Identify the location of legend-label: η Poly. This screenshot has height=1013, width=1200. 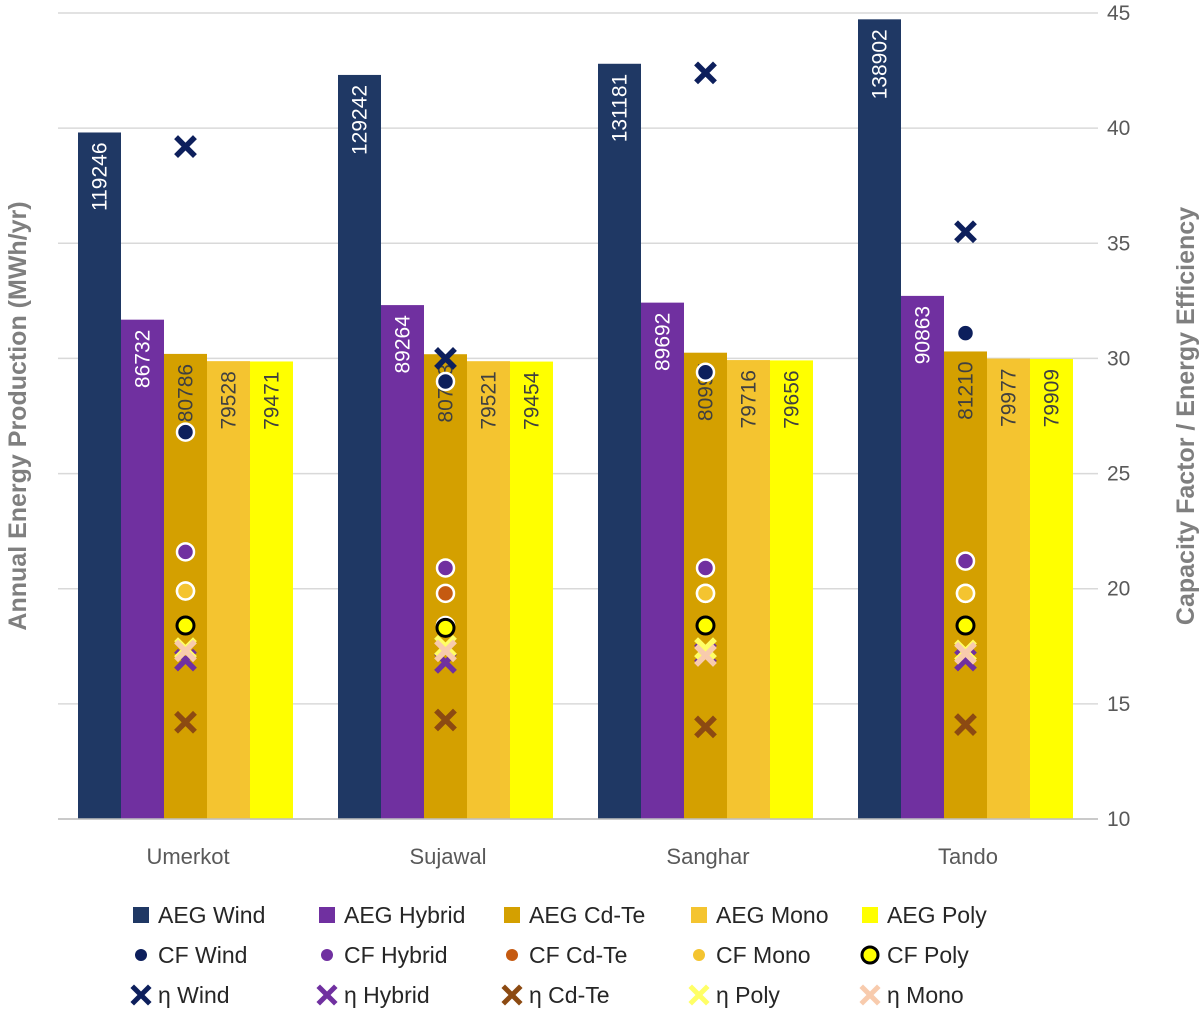
(748, 995).